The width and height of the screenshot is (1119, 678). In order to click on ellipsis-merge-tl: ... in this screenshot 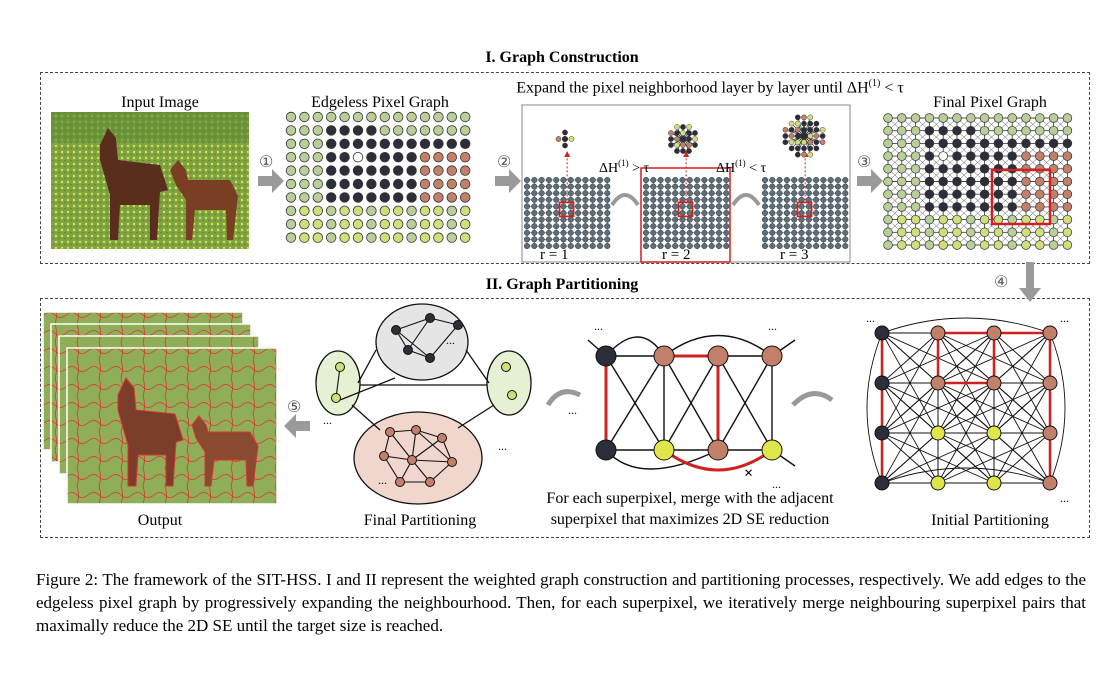, I will do `click(598, 326)`.